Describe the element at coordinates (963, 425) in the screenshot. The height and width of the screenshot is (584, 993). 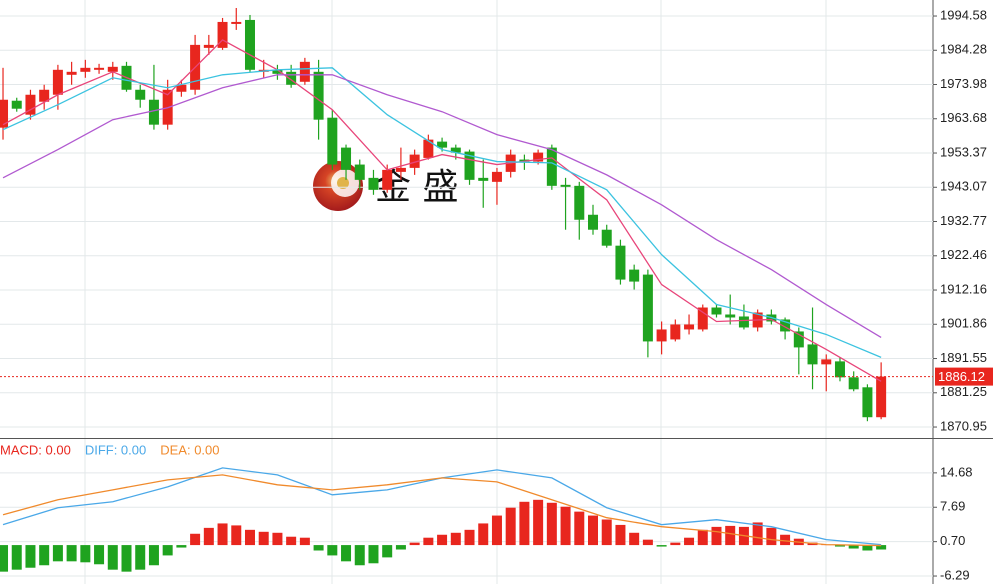
I see `y-tick-label: 1870.95` at that location.